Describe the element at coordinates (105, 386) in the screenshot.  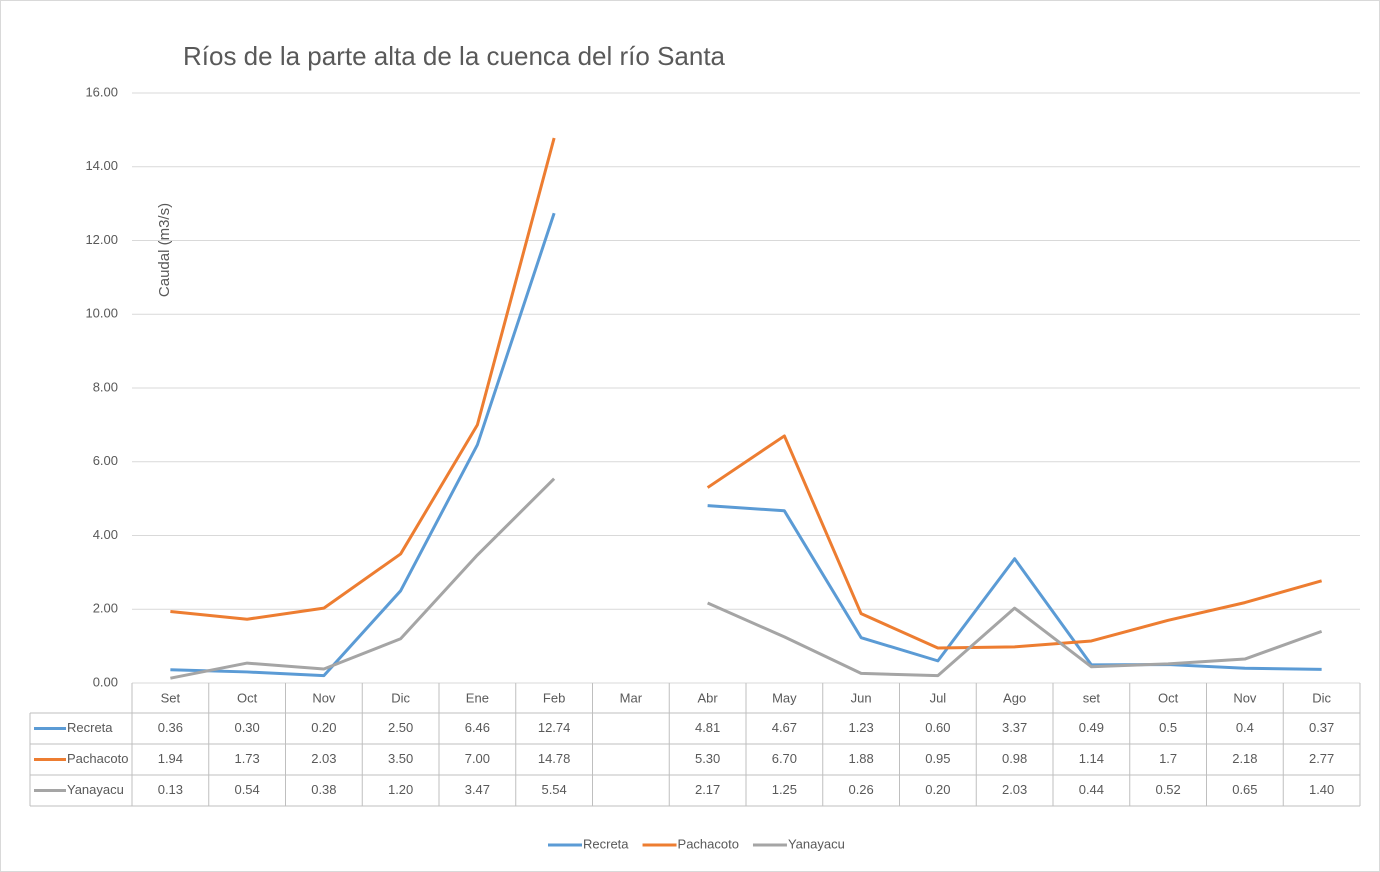
I see `y-tick-label: 8.00` at that location.